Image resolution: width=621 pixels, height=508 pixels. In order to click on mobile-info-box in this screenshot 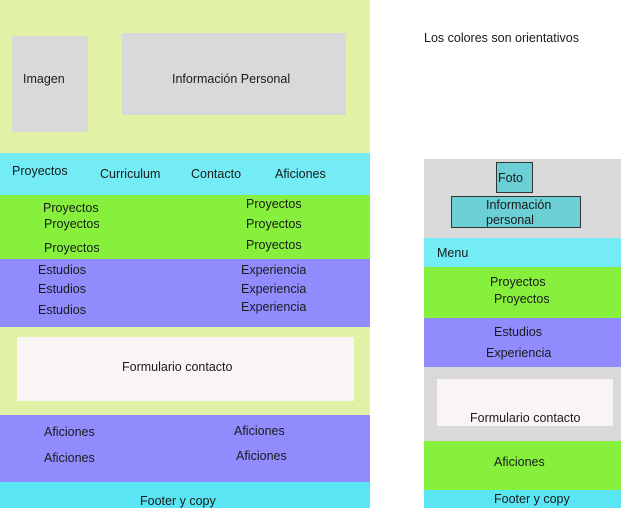, I will do `click(516, 212)`.